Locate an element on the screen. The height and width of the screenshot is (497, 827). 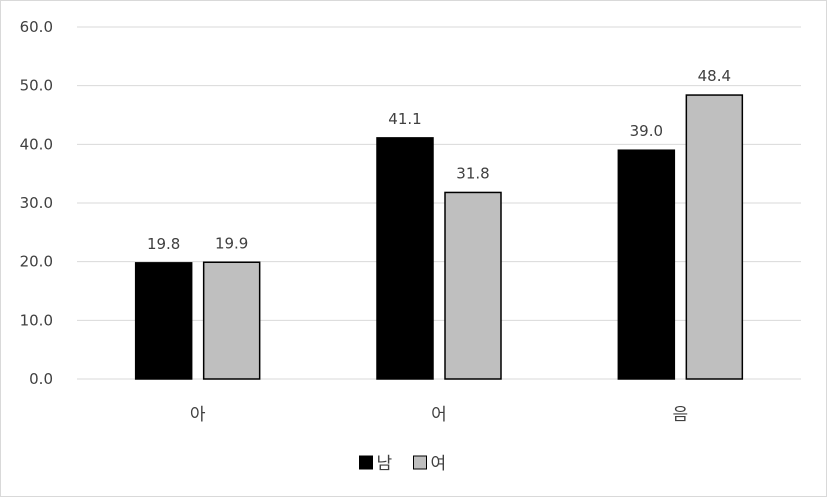
data-label: 39.0 is located at coordinates (646, 131).